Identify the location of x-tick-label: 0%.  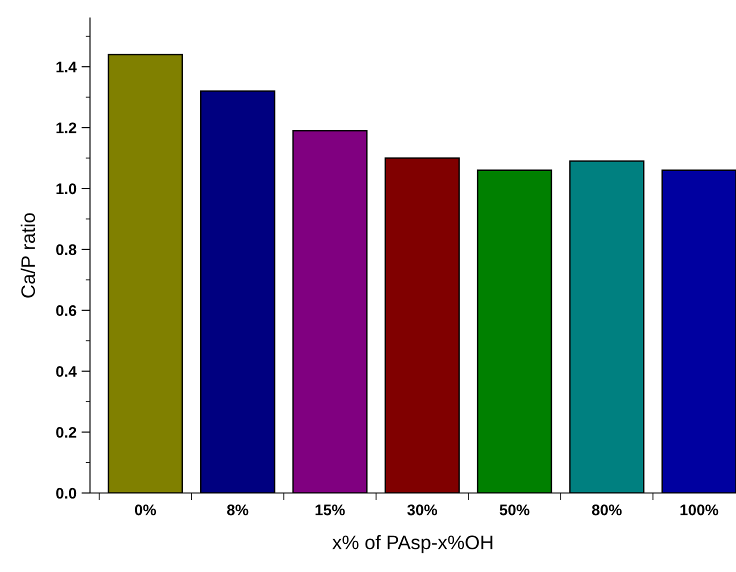
(145, 510).